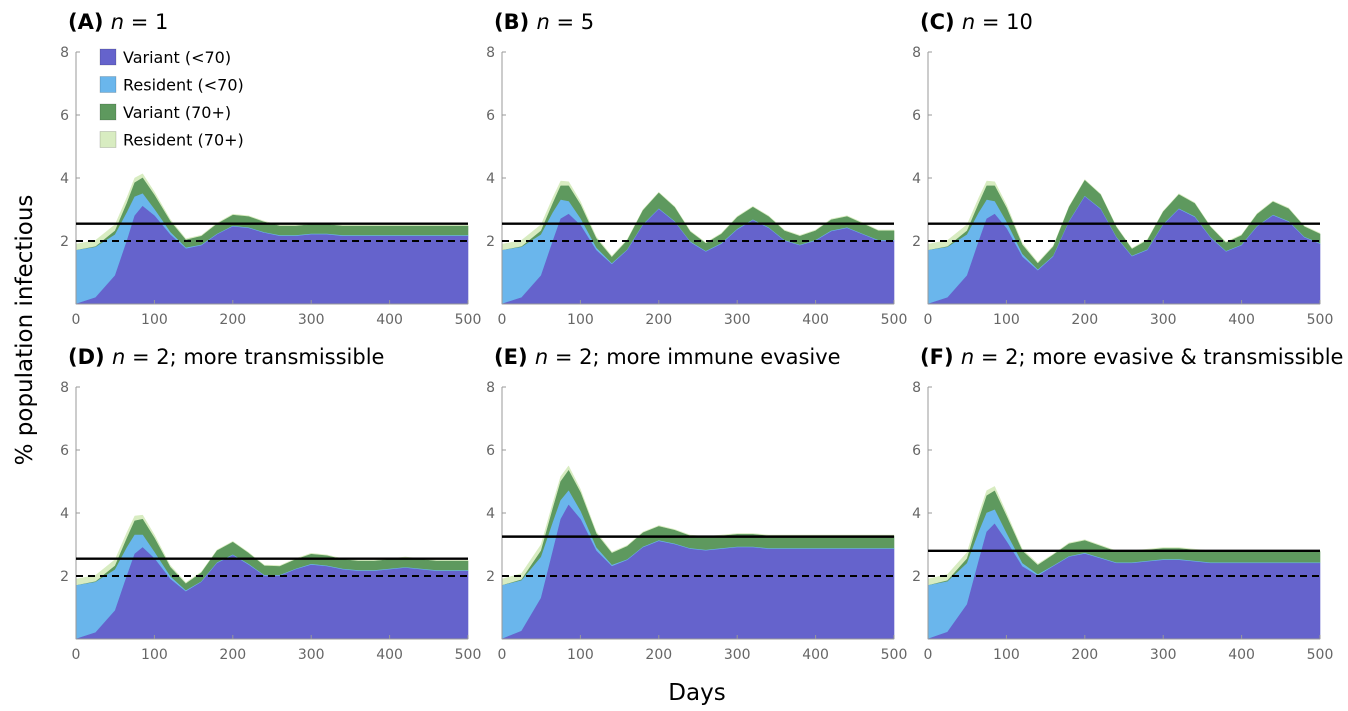 The width and height of the screenshot is (1348, 711). Describe the element at coordinates (146, 22) in the screenshot. I see `panel-title-text: = 1` at that location.